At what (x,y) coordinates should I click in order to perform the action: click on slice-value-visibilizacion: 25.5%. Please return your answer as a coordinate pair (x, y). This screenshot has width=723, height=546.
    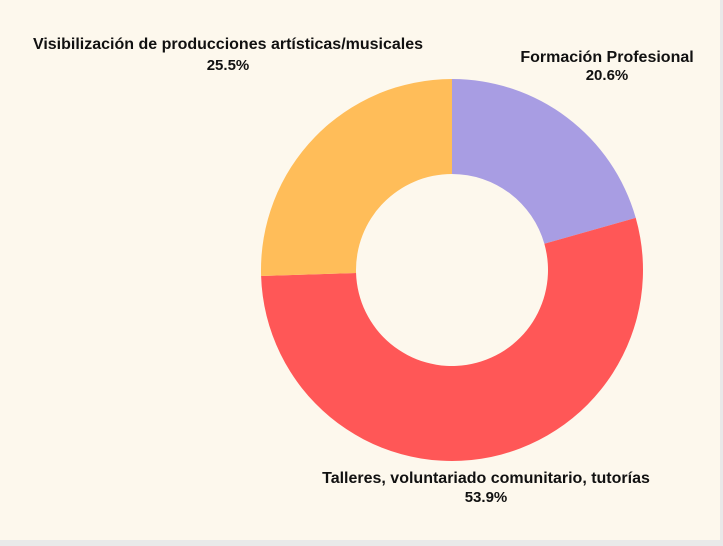
    Looking at the image, I should click on (228, 65).